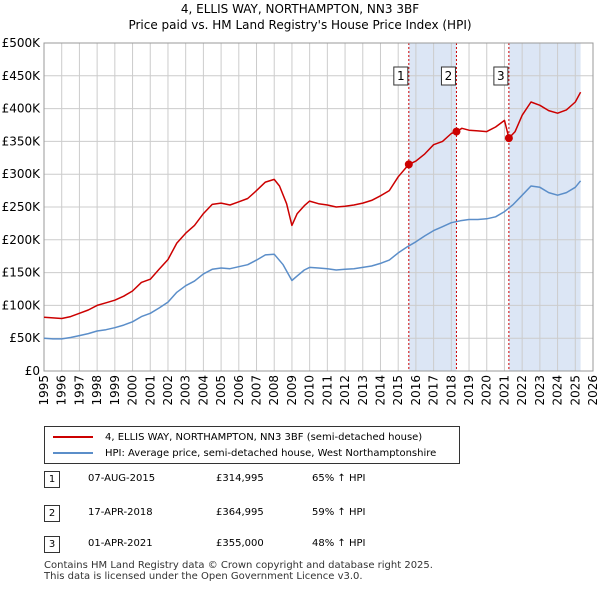 The image size is (600, 590). Describe the element at coordinates (52, 479) in the screenshot. I see `sale-marker: 1` at that location.